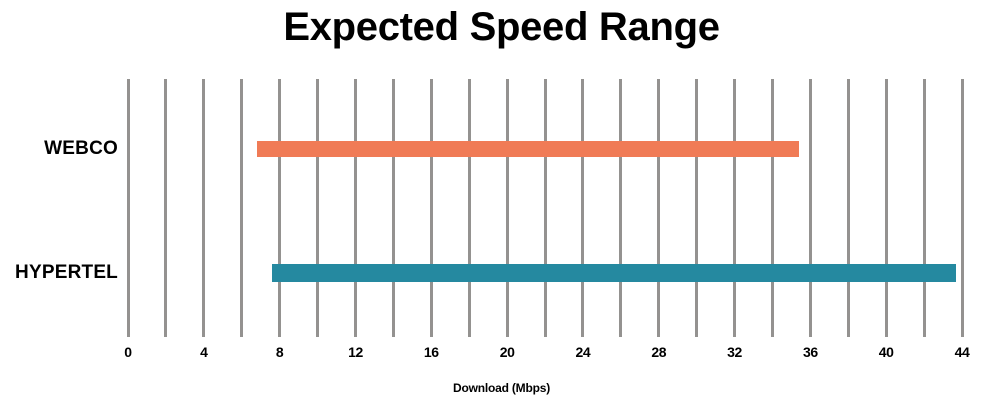 The image size is (1003, 405). I want to click on category-label-webco: WEBCO, so click(81, 148).